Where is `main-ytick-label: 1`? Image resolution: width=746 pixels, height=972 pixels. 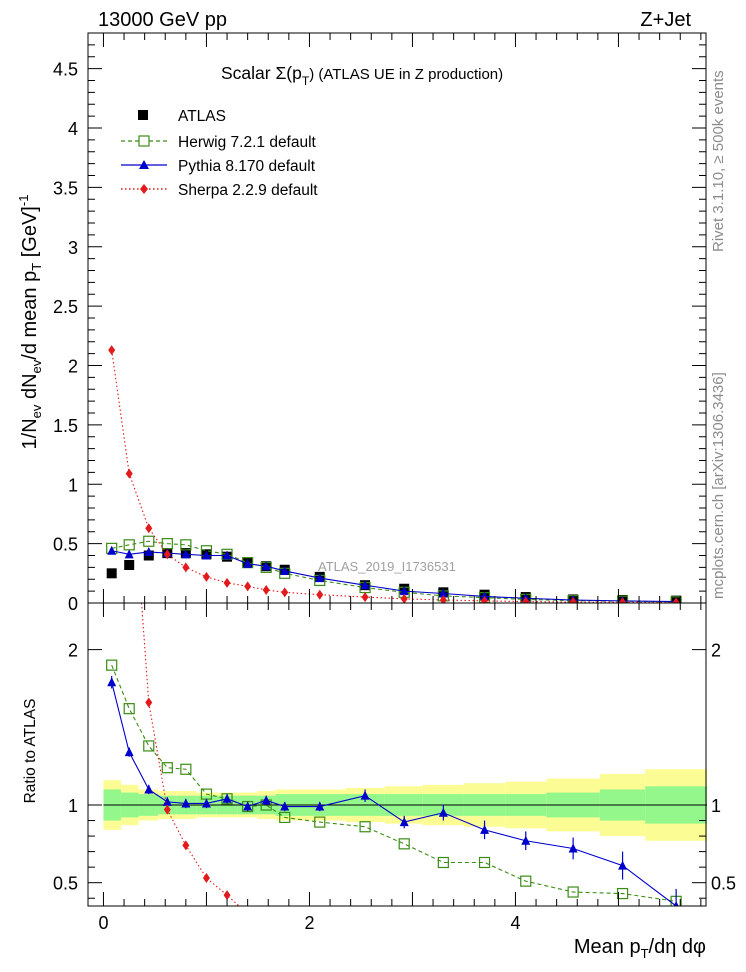
main-ytick-label: 1 is located at coordinates (73, 485).